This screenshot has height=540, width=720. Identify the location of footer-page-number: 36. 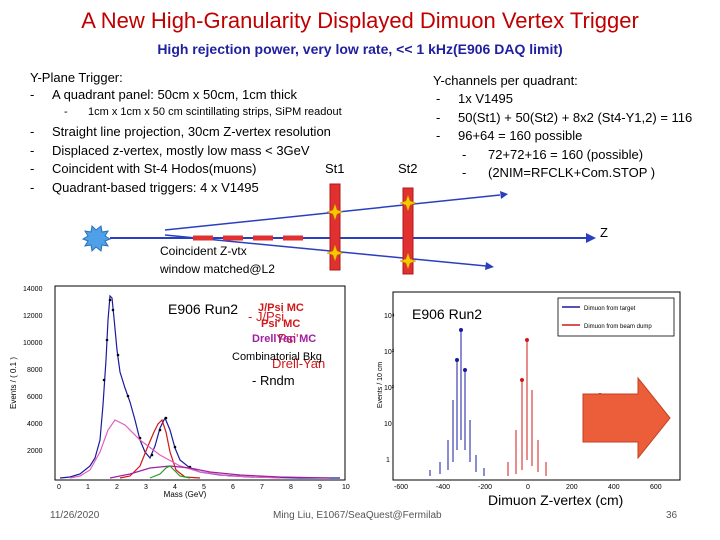
(672, 515).